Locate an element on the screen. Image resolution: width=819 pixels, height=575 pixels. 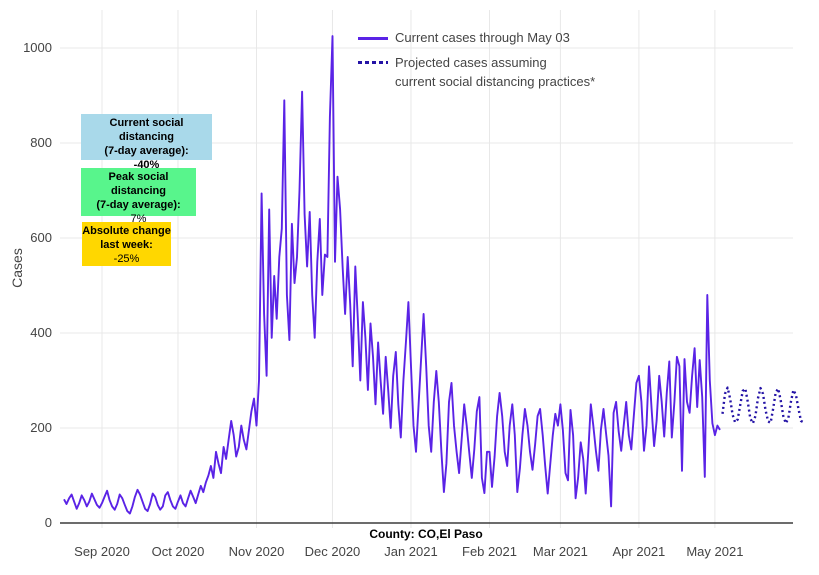
x-tick-label: Jan 2021 is located at coordinates (411, 551).